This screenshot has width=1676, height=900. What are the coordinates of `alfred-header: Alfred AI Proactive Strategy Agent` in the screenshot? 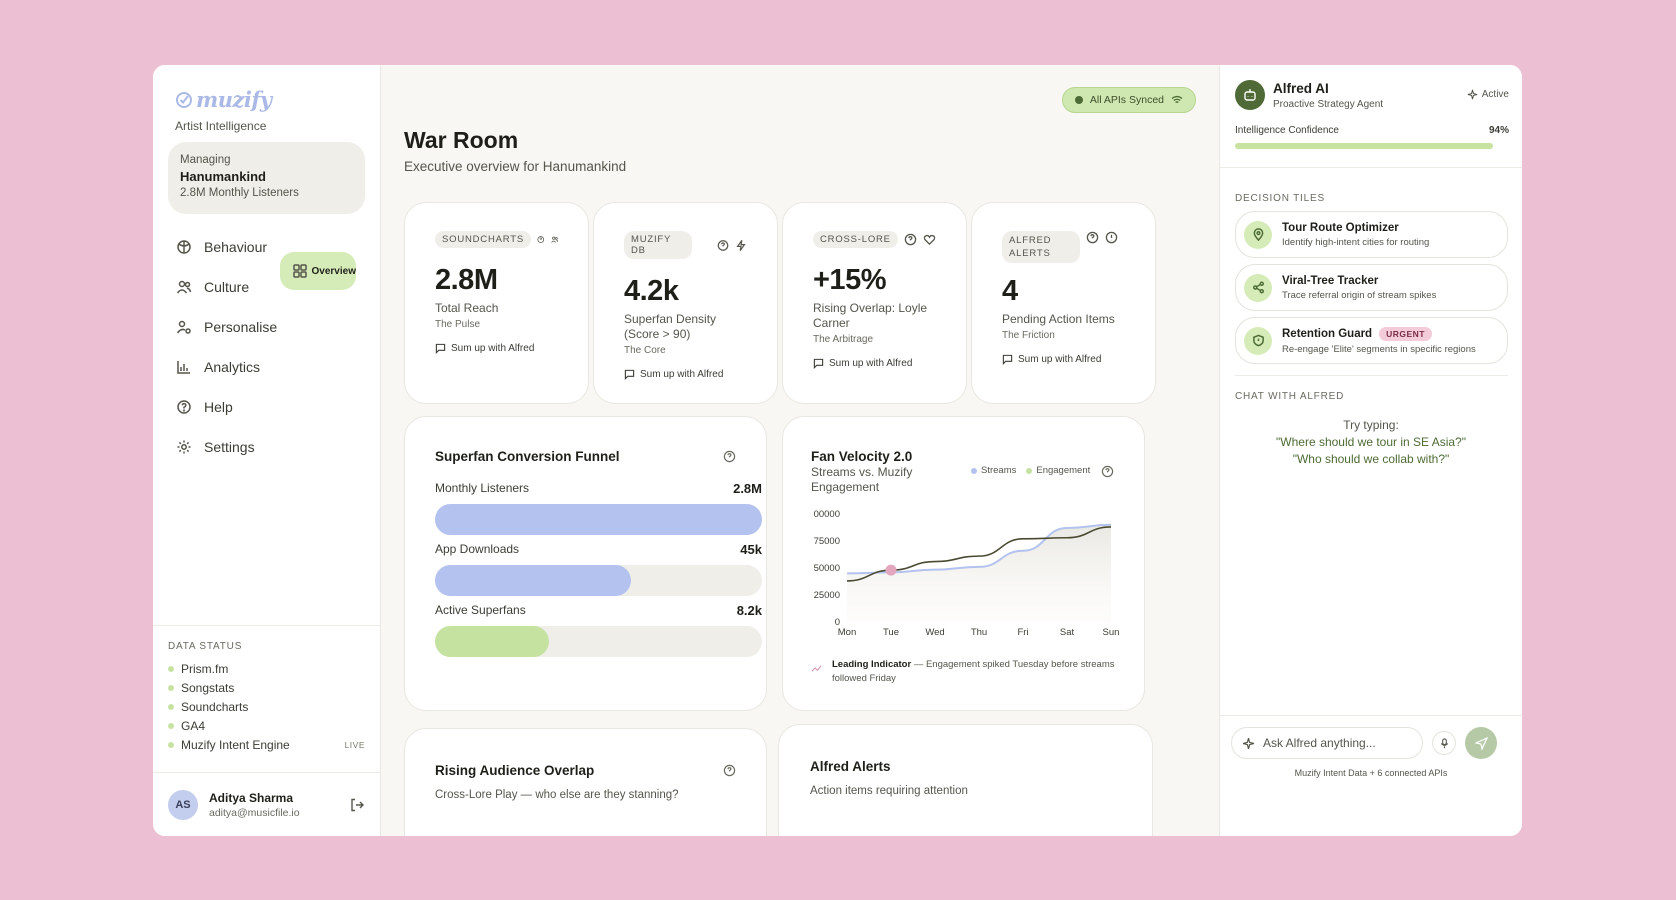 It's located at (1309, 95).